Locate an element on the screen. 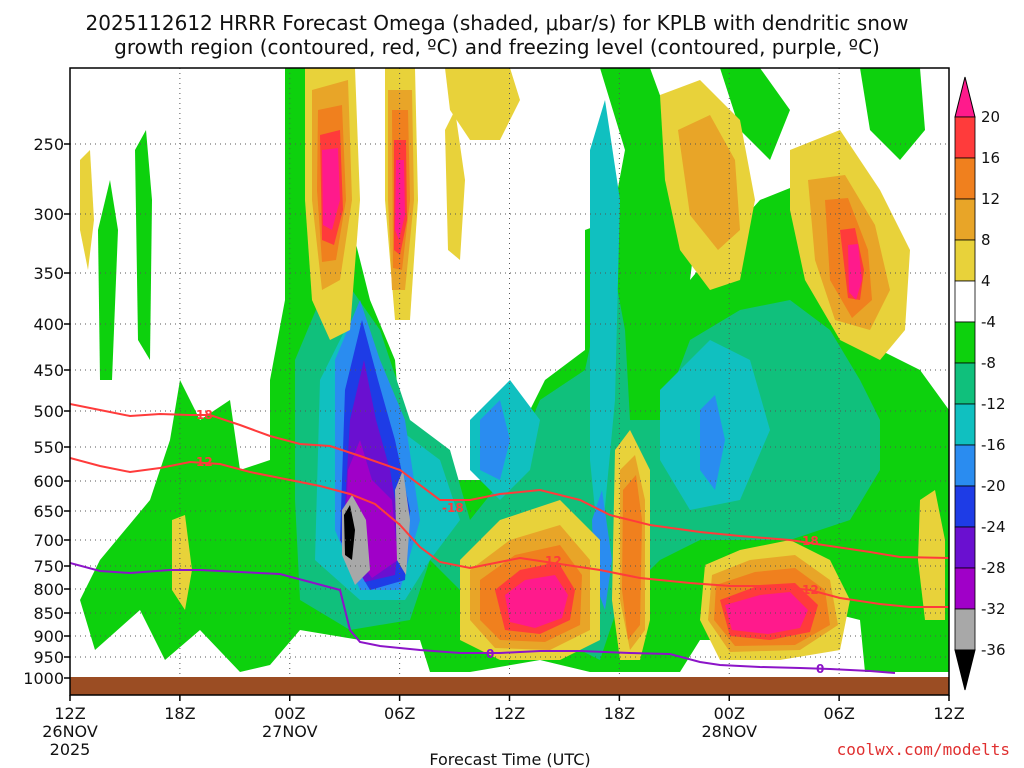 The height and width of the screenshot is (768, 1024). ground-surface is located at coordinates (509, 686).